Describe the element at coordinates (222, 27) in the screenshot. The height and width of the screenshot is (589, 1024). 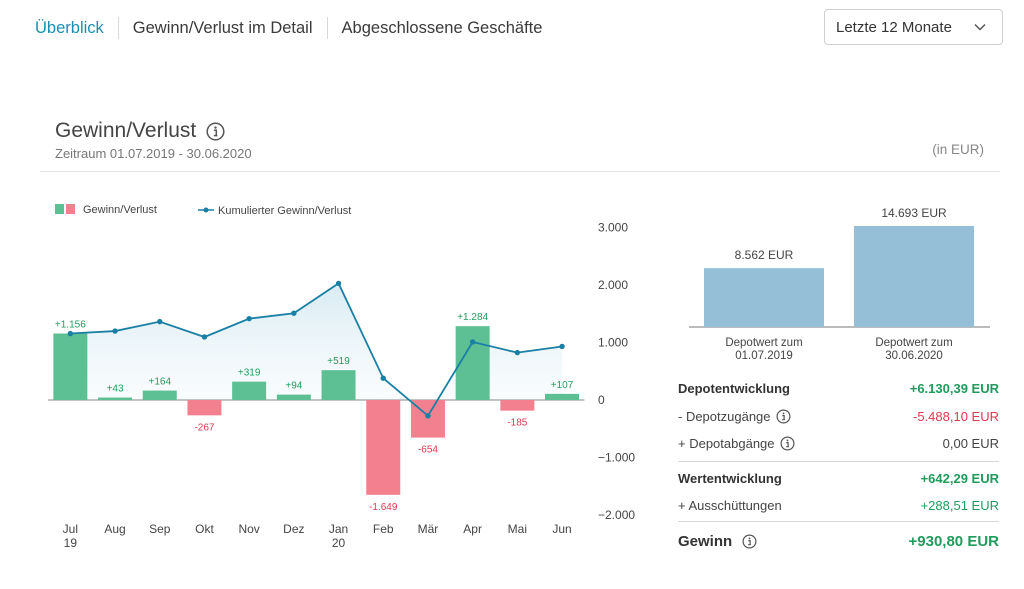
I see `tab-profit-loss-detail: Gewinn/Verlust im Detail` at that location.